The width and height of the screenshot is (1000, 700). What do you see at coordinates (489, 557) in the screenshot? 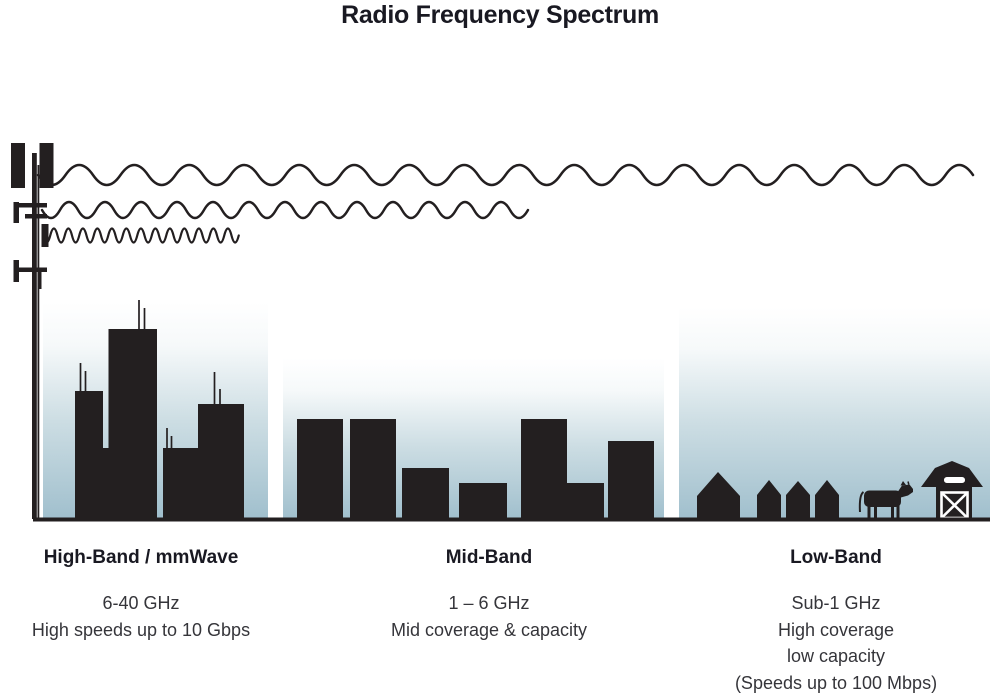
I see `mid-band-heading: Mid-Band` at bounding box center [489, 557].